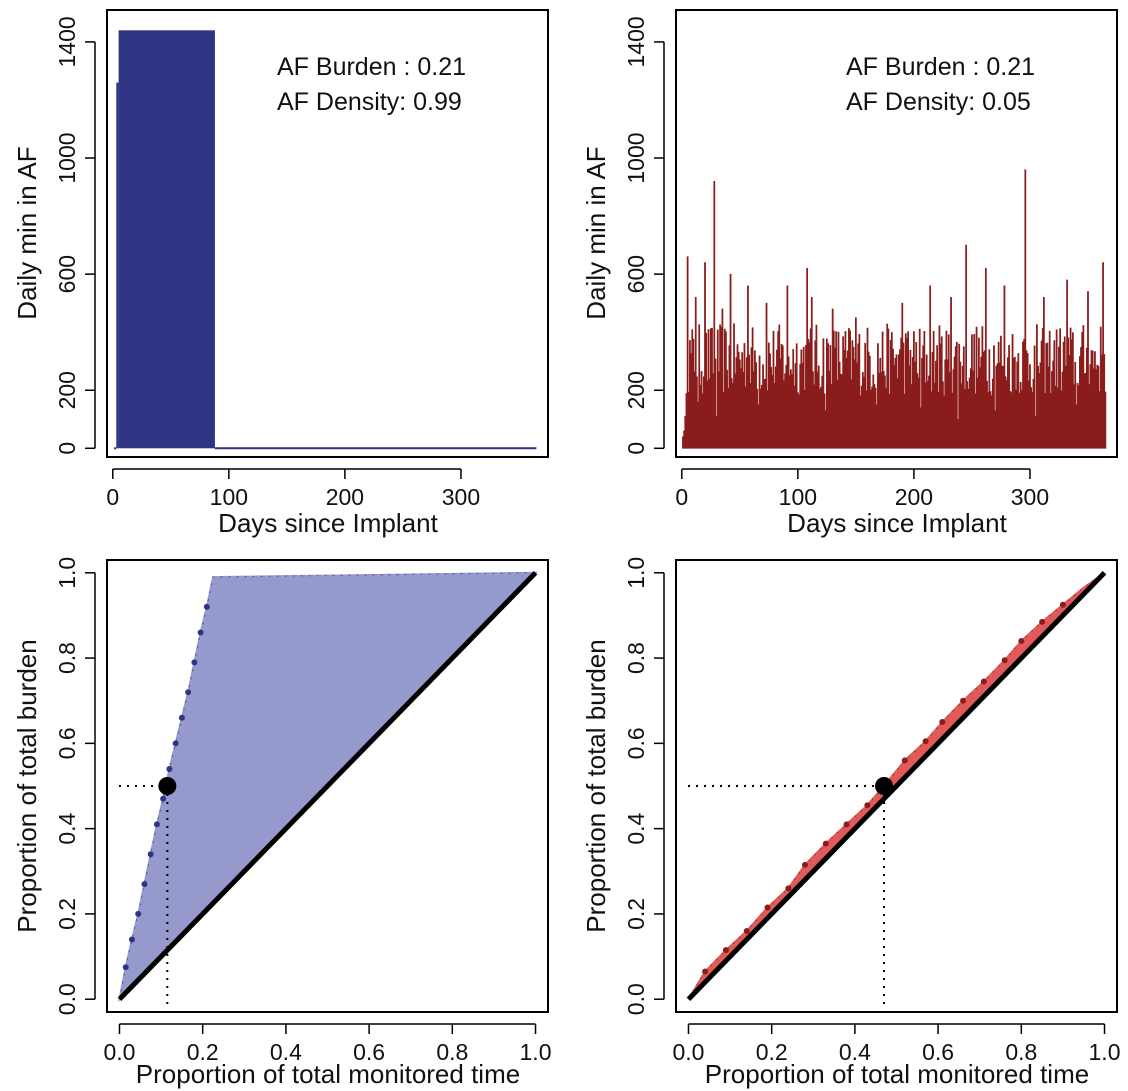 The image size is (1128, 1091). What do you see at coordinates (67, 743) in the screenshot?
I see `y-tick-label: 0.6` at bounding box center [67, 743].